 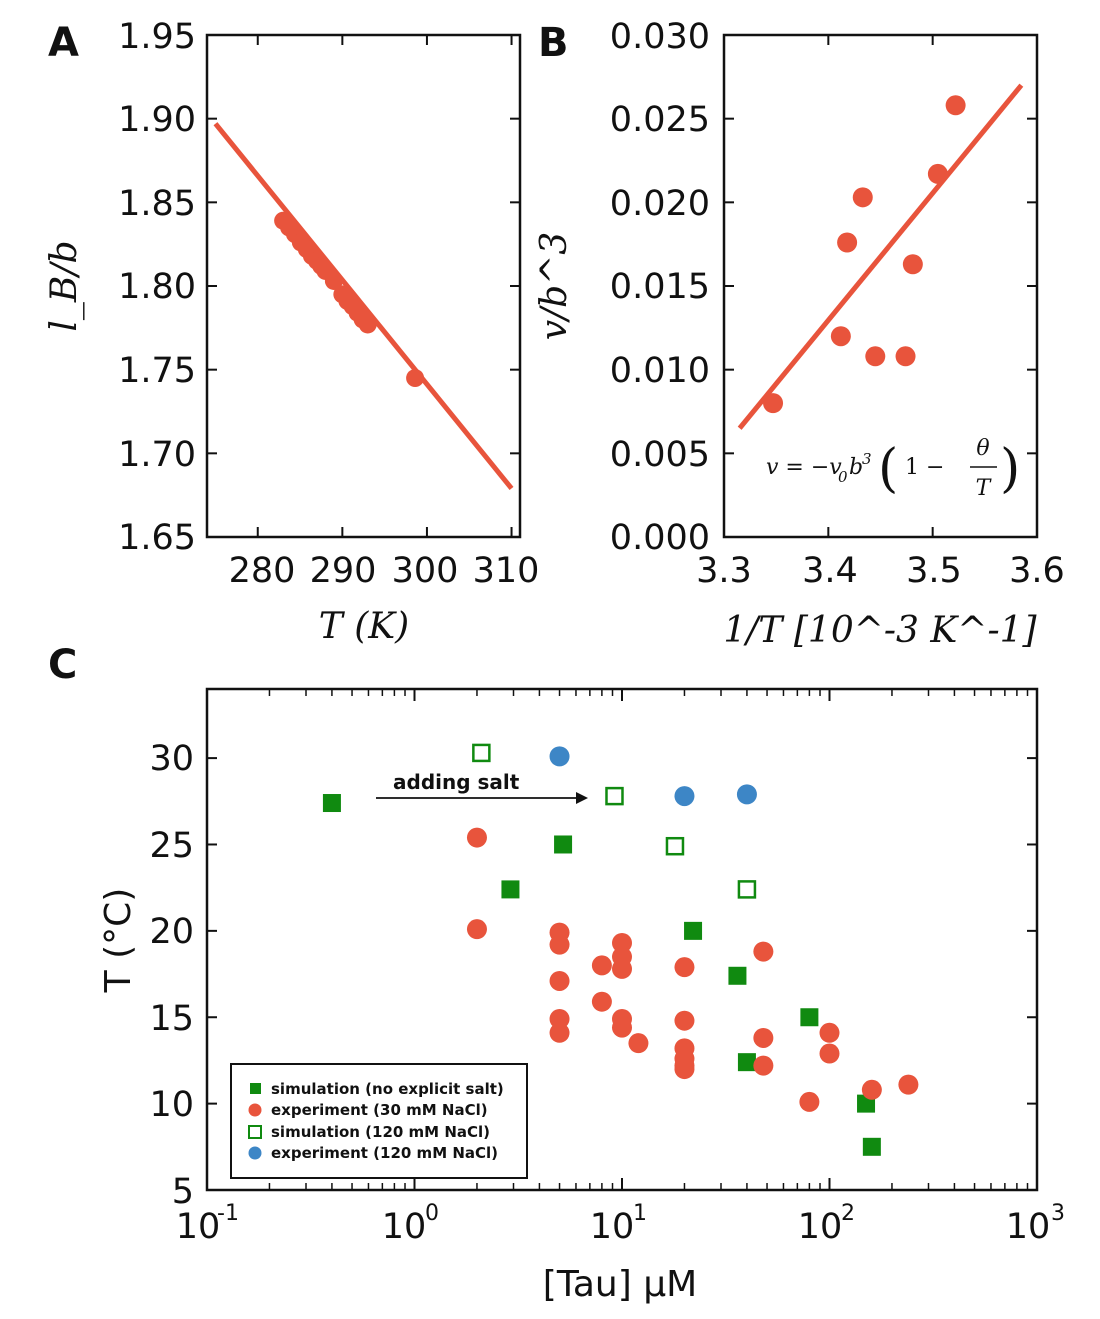 What do you see at coordinates (157, 371) in the screenshot?
I see `a-ytick-1.75: 1.75` at bounding box center [157, 371].